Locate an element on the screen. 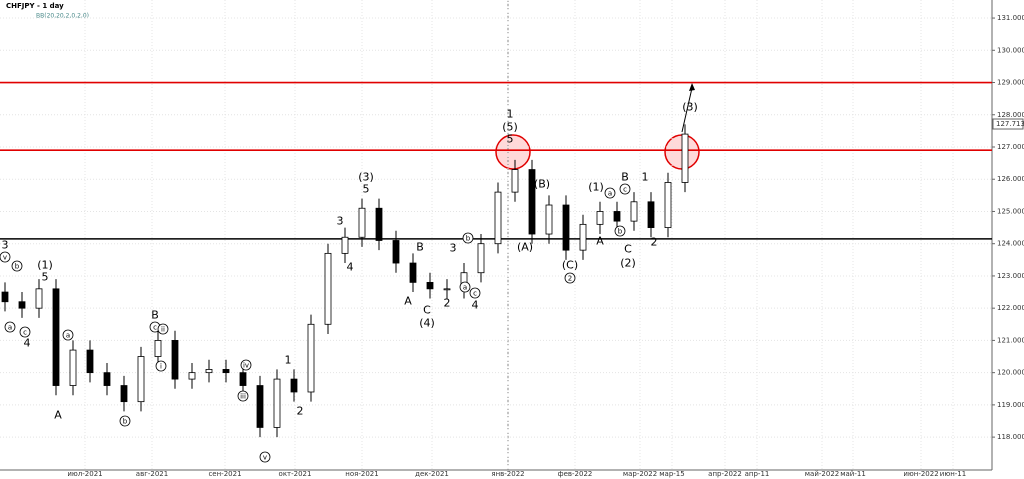 Image resolution: width=1024 pixels, height=479 pixels. wave-label: (4) is located at coordinates (427, 323).